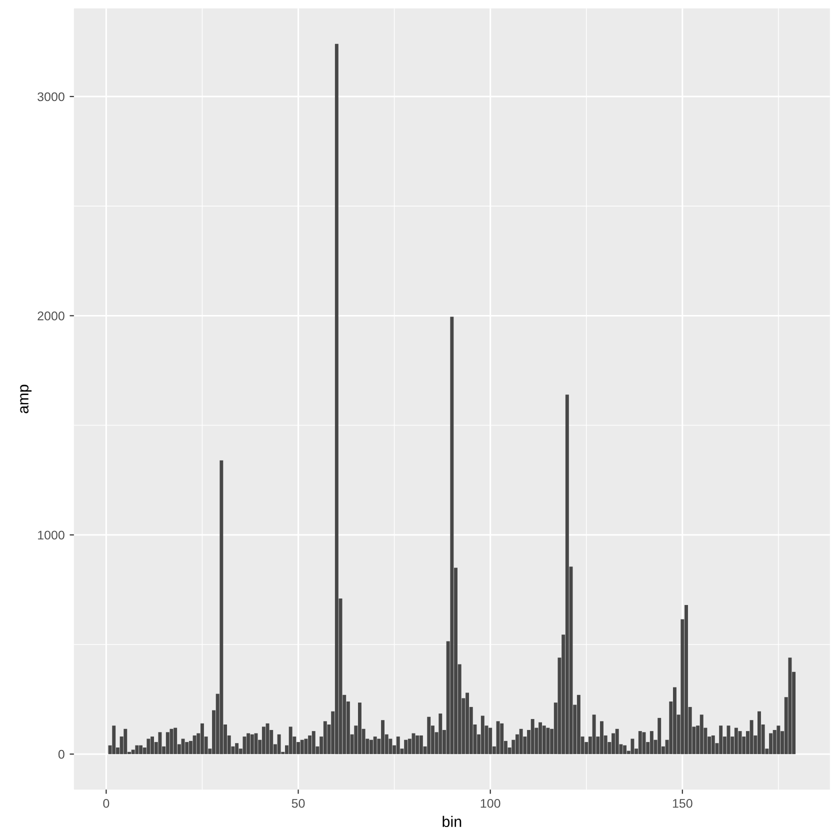 The image size is (840, 840). Describe the element at coordinates (298, 803) in the screenshot. I see `x-tick-label: 50` at that location.